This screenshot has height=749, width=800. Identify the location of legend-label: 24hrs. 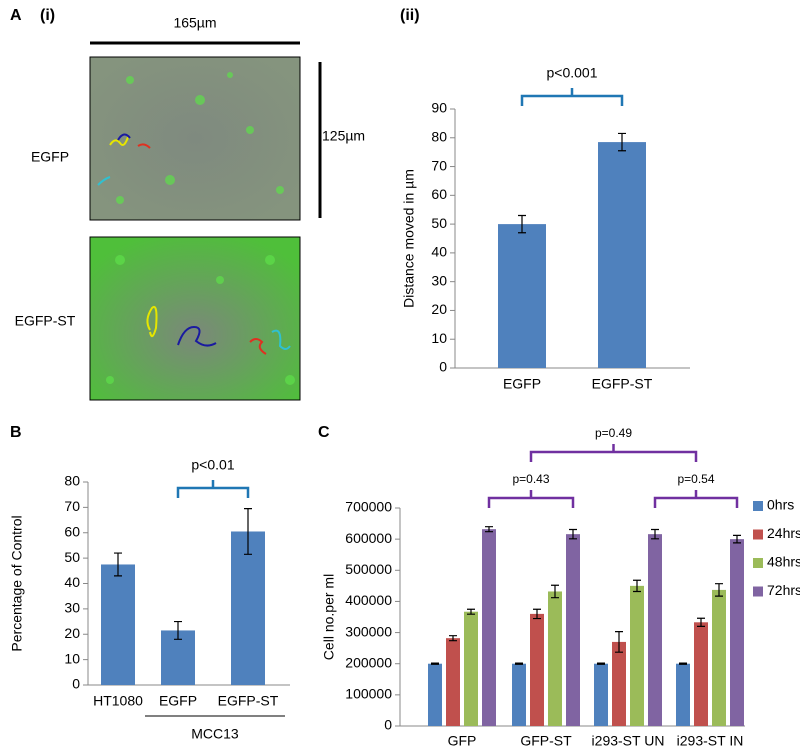
(783, 533).